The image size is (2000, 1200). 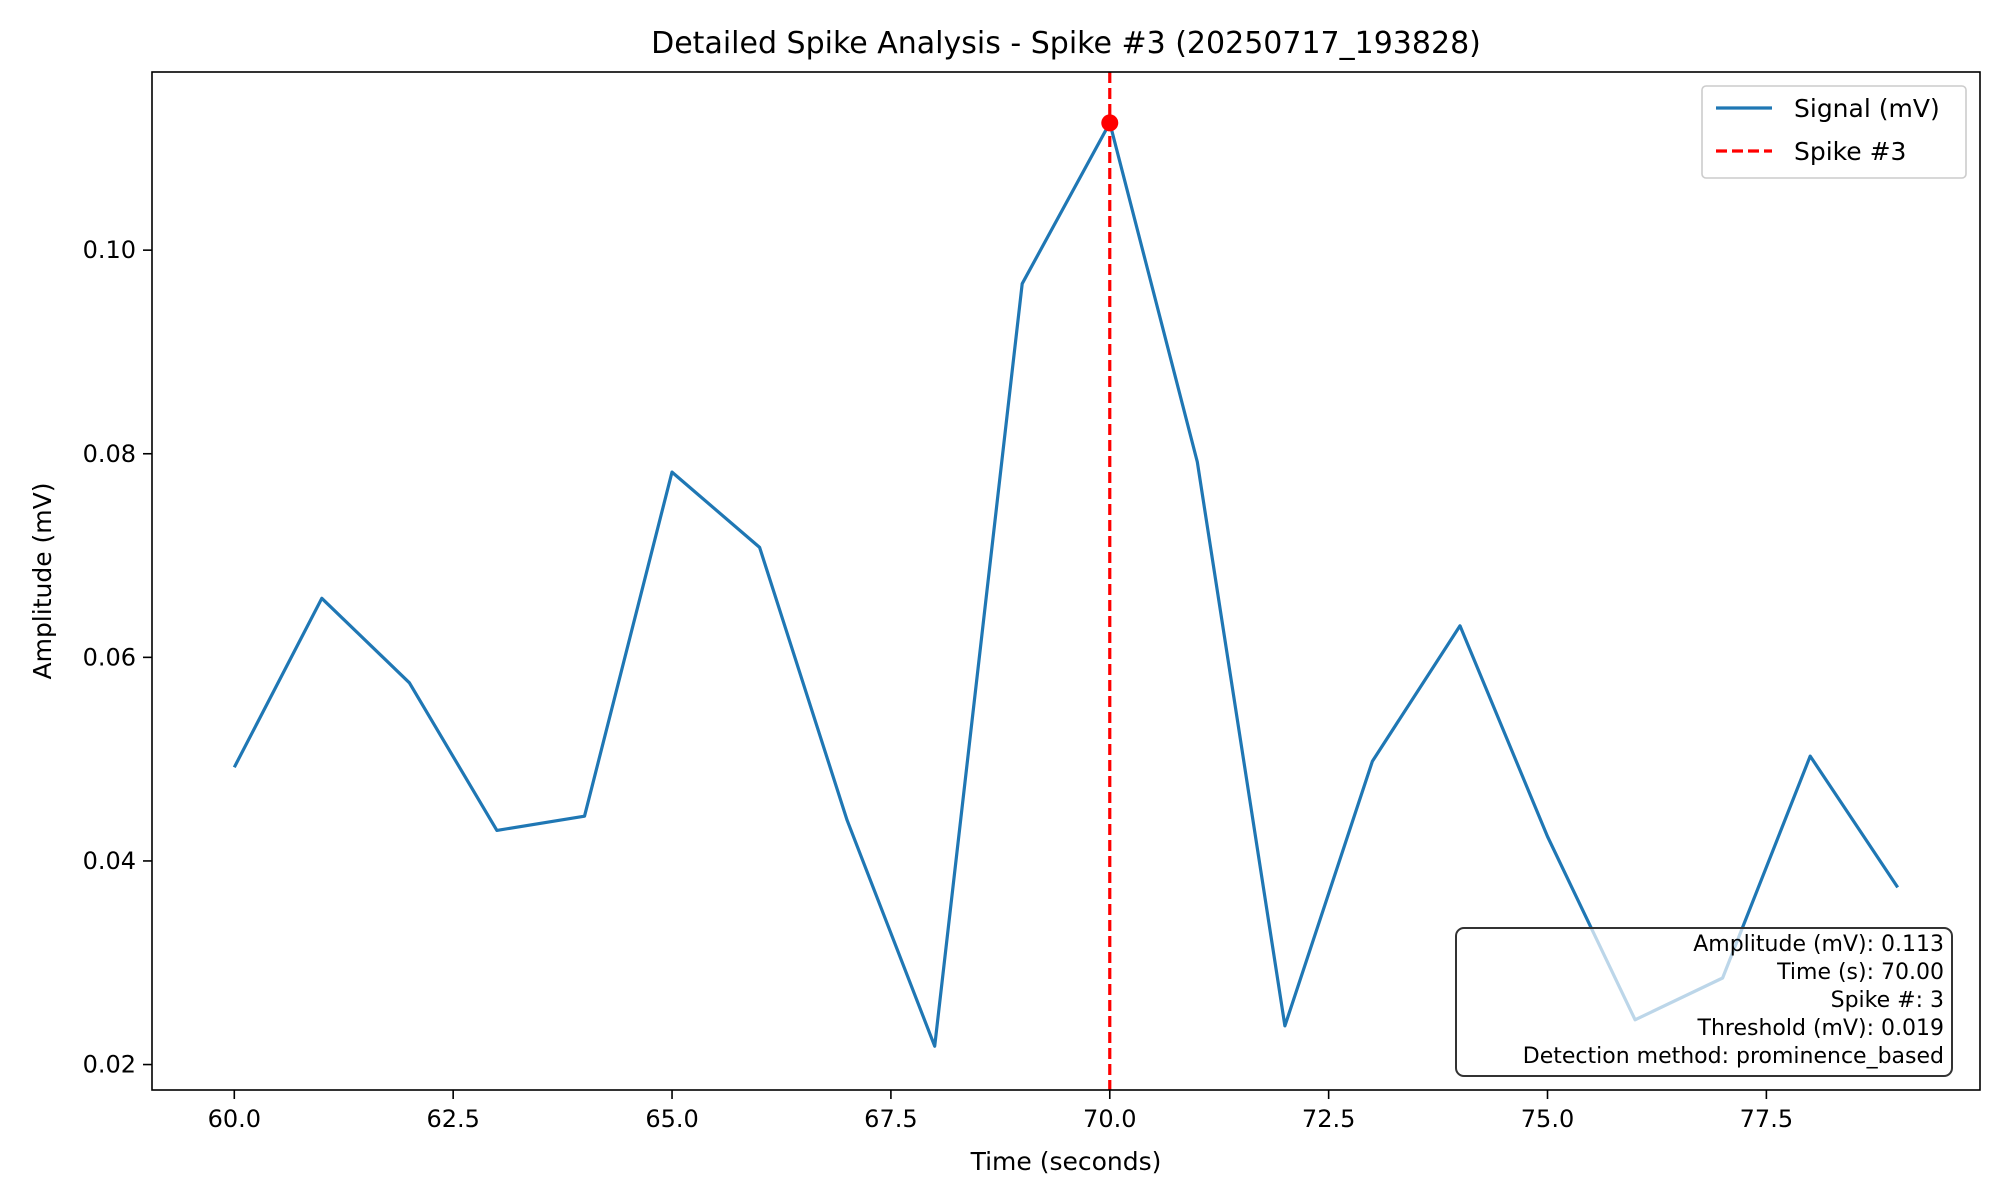 I want to click on y-tick-label: 0.02, so click(x=109, y=1065).